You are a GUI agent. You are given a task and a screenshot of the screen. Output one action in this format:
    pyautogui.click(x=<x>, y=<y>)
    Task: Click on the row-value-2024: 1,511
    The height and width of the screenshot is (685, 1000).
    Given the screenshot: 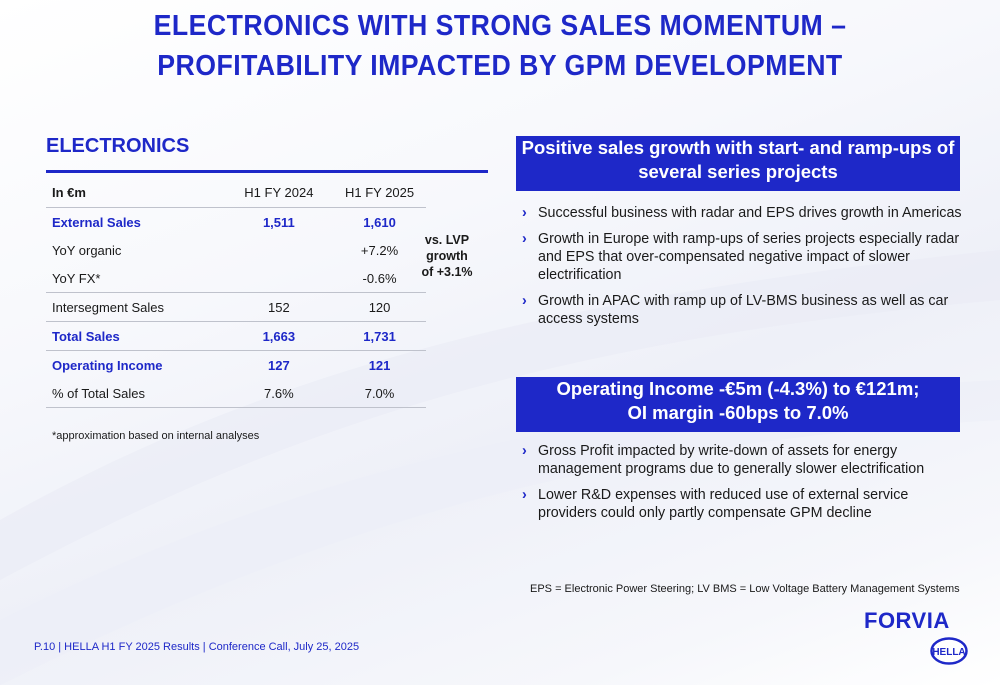 What is the action you would take?
    pyautogui.click(x=276, y=221)
    